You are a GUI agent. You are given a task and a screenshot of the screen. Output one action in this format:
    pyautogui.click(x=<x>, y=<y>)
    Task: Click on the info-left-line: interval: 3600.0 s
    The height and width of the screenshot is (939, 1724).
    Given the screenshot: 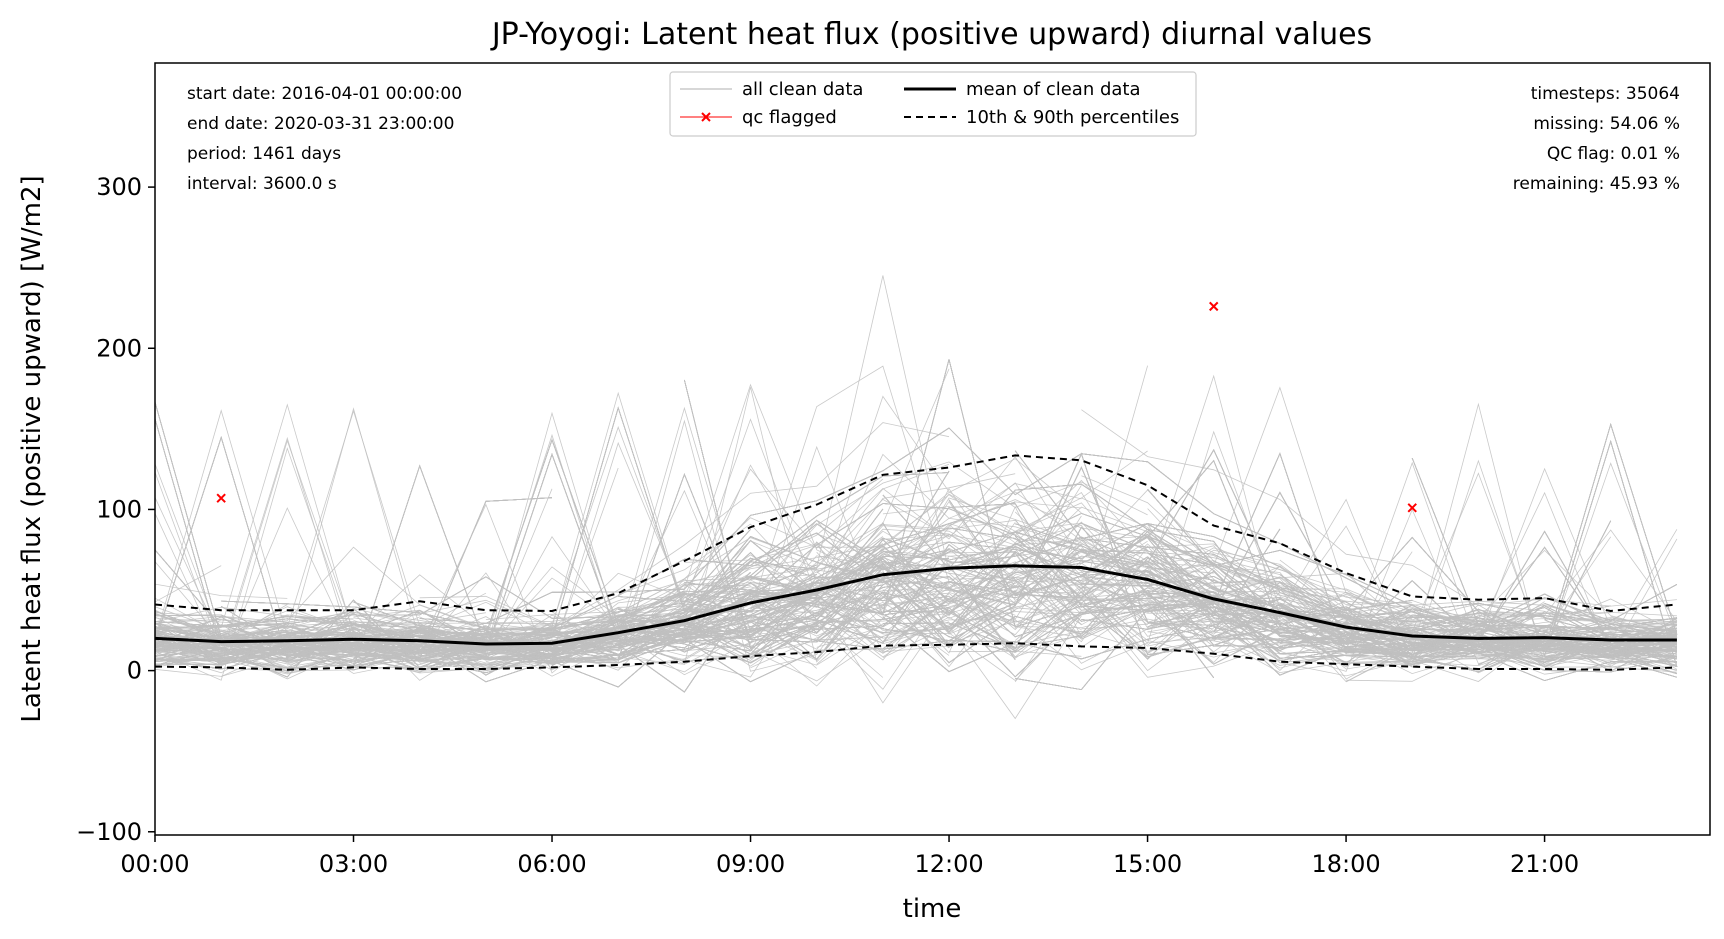 What is the action you would take?
    pyautogui.click(x=262, y=184)
    